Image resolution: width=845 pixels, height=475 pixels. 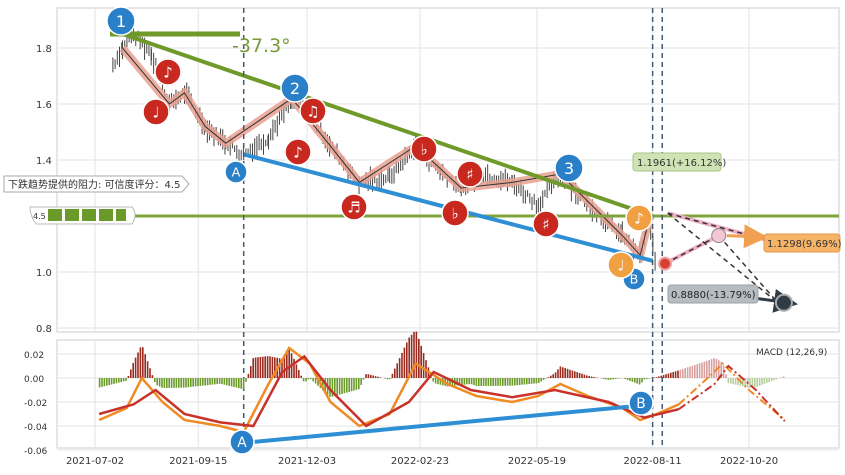 I want to click on trend-angle-label: -37.3°, so click(x=261, y=46).